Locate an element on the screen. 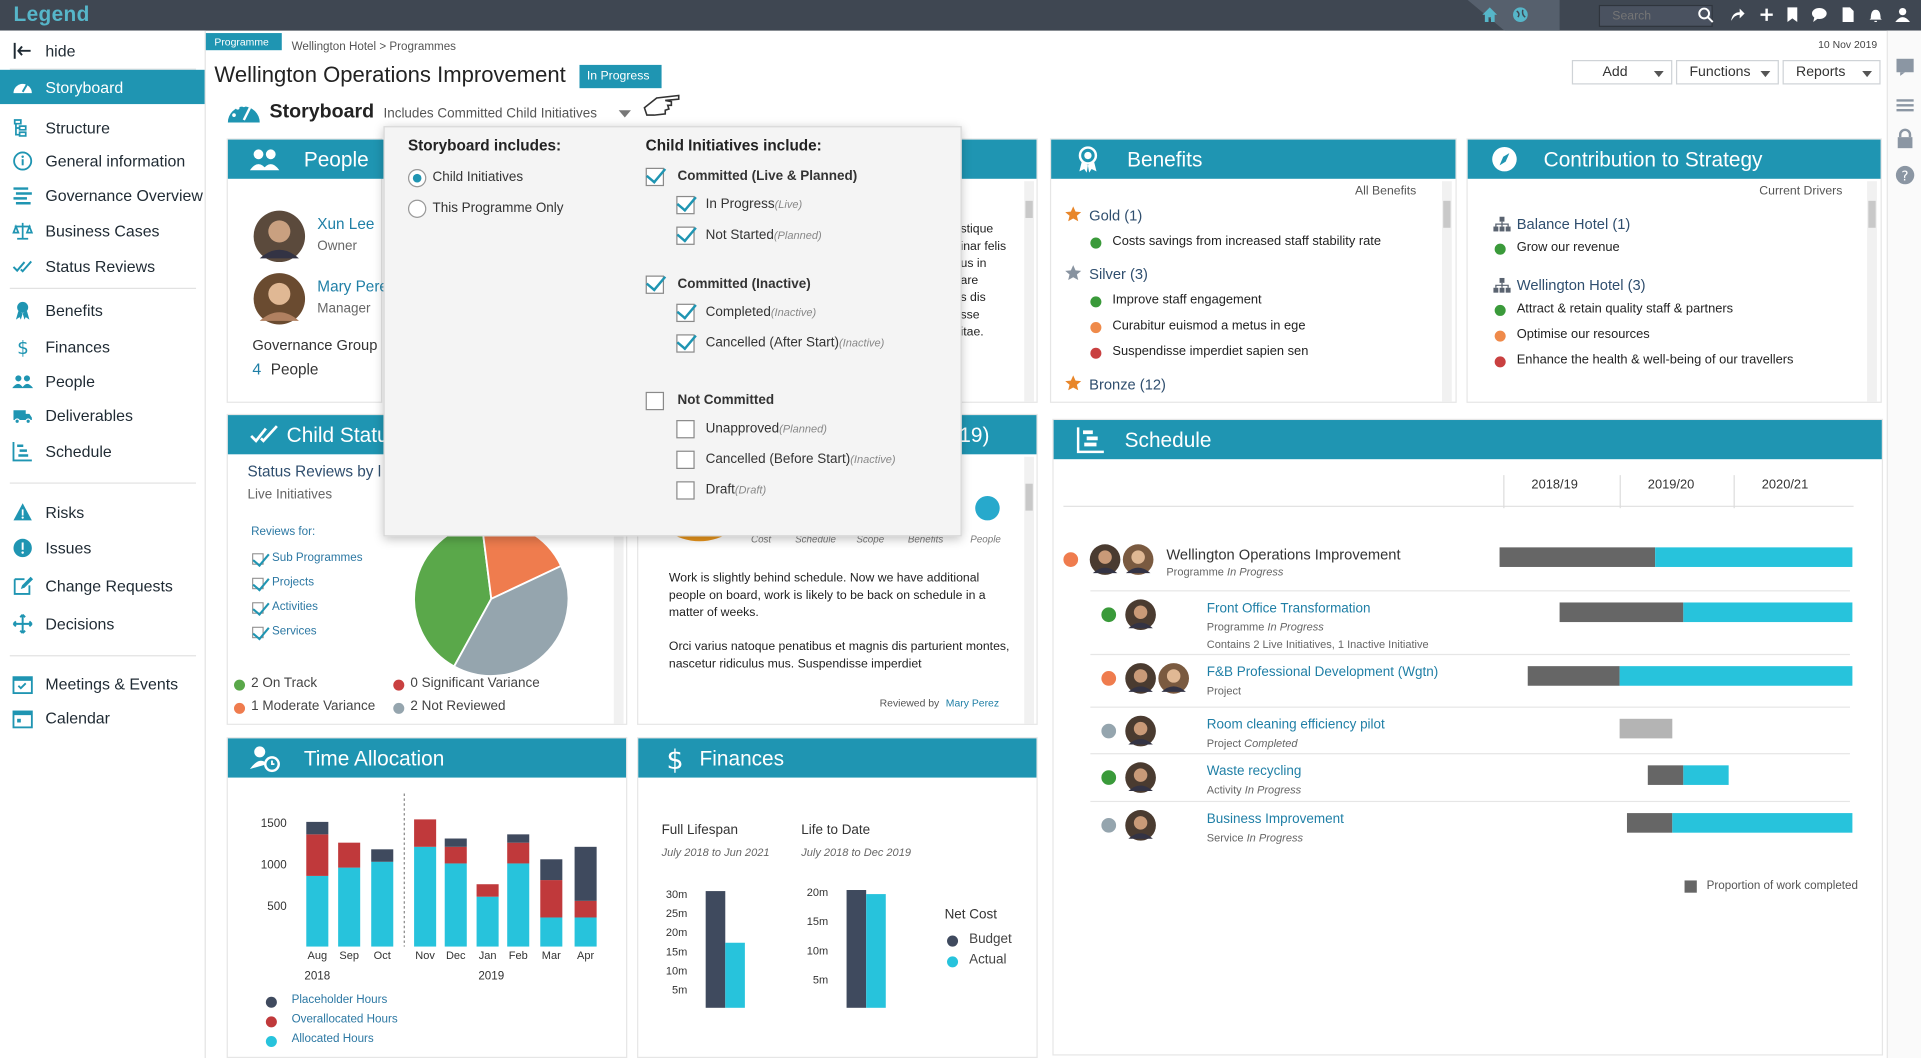 This screenshot has width=1921, height=1058. lock-icon is located at coordinates (1905, 138).